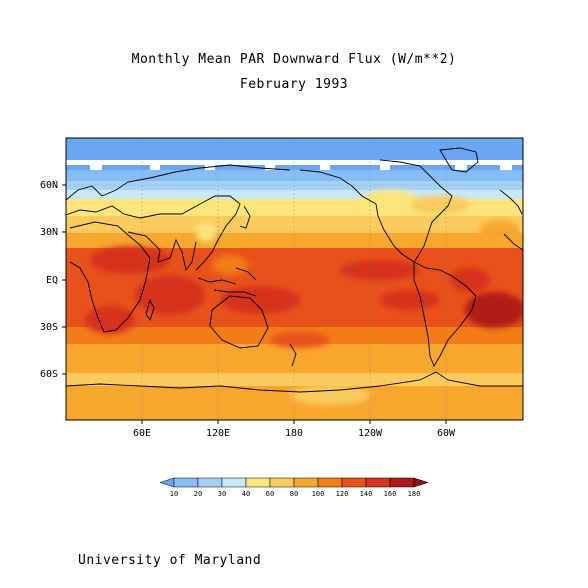  Describe the element at coordinates (246, 494) in the screenshot. I see `colorbar-label: 40` at that location.